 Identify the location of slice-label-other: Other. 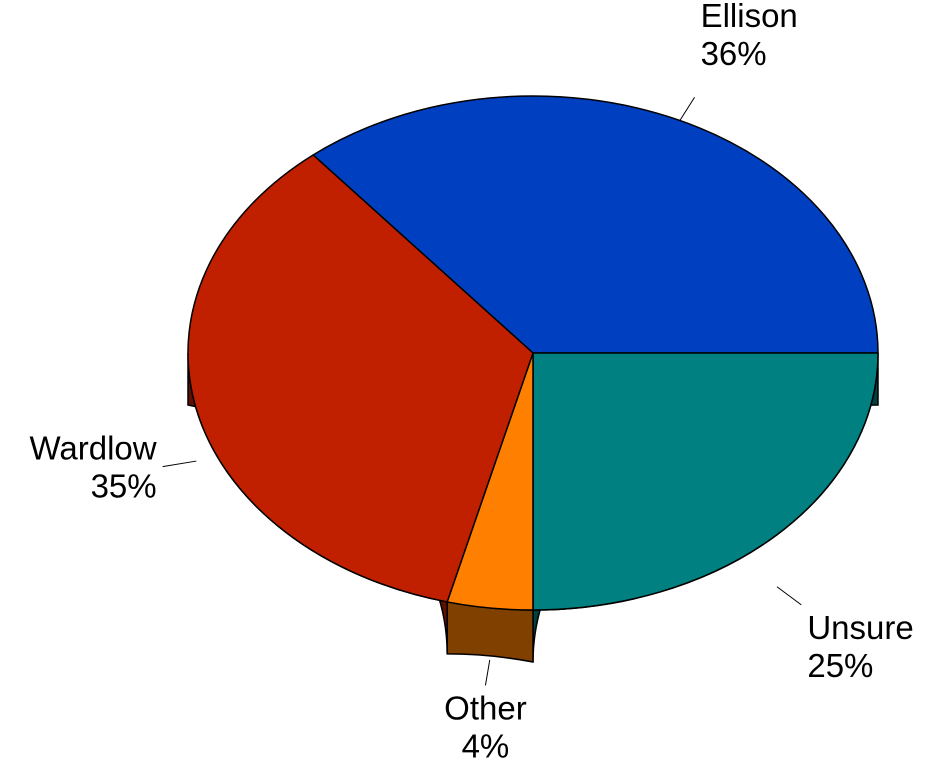
(485, 707).